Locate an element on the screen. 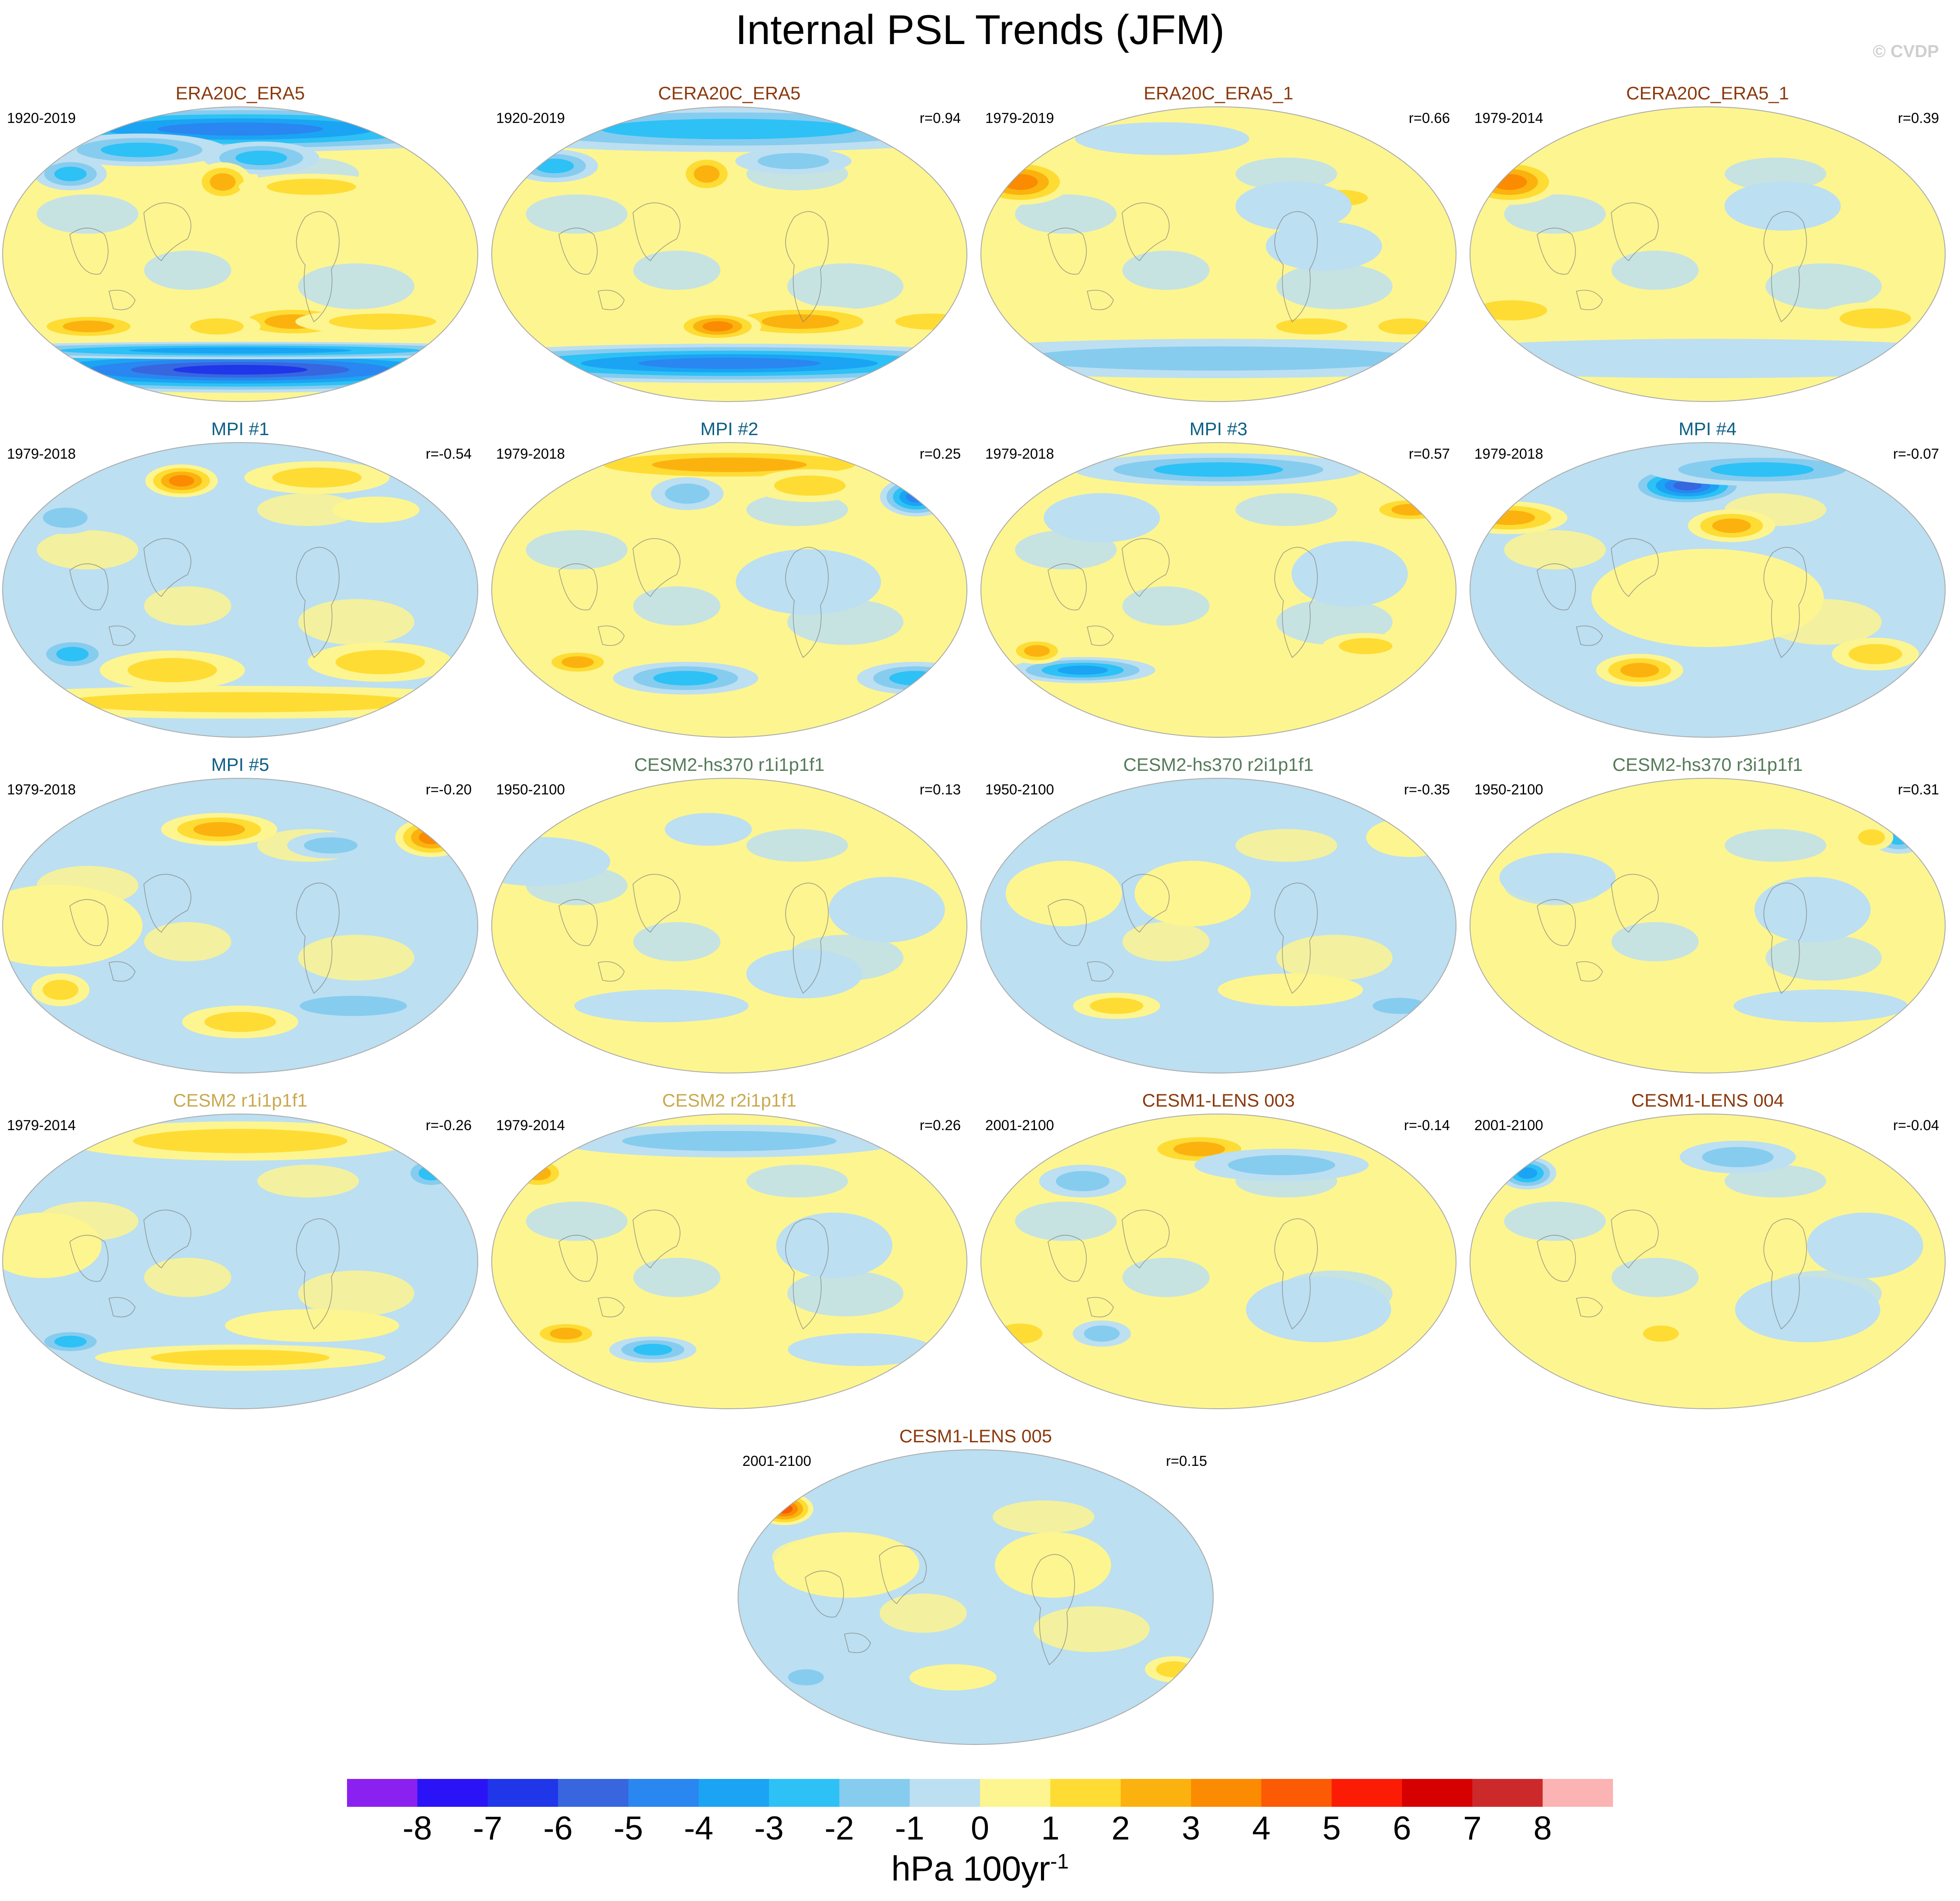 This screenshot has width=1960, height=1901. panel-correlation: r=-0.07 is located at coordinates (1916, 454).